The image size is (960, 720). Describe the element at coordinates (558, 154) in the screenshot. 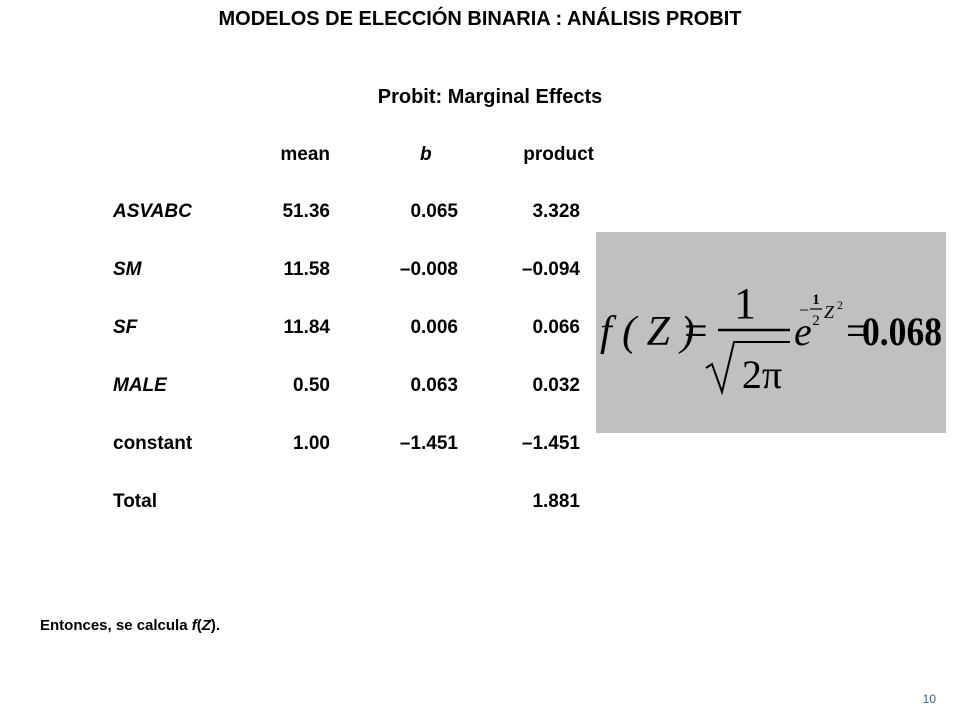

I see `column-header: product` at that location.